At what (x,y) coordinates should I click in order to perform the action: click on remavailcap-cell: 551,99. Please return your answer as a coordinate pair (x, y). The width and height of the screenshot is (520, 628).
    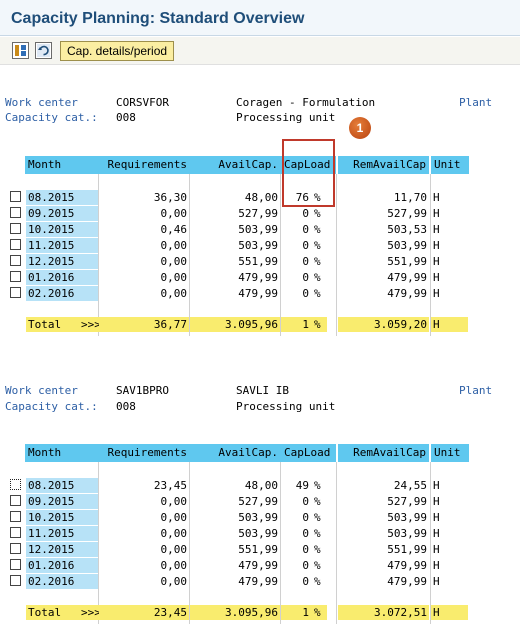
    Looking at the image, I should click on (407, 261).